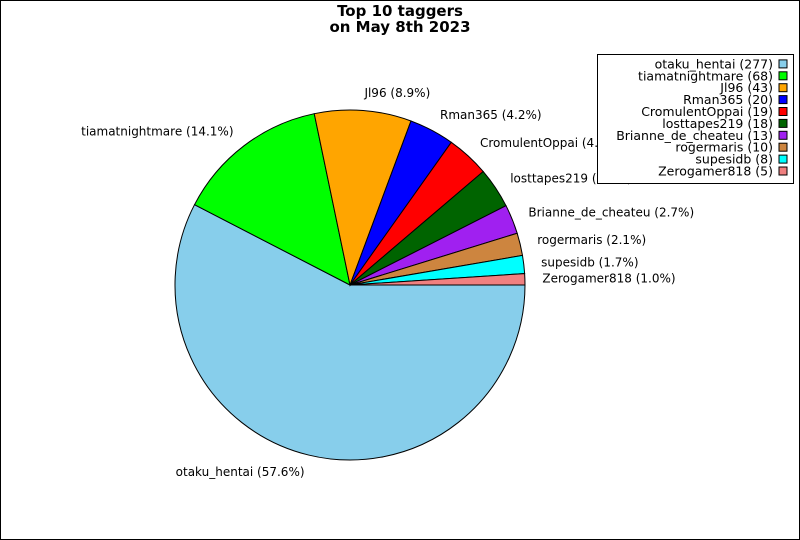 The image size is (800, 540). Describe the element at coordinates (734, 159) in the screenshot. I see `legend-label-supesidb: supesidb (8)` at that location.